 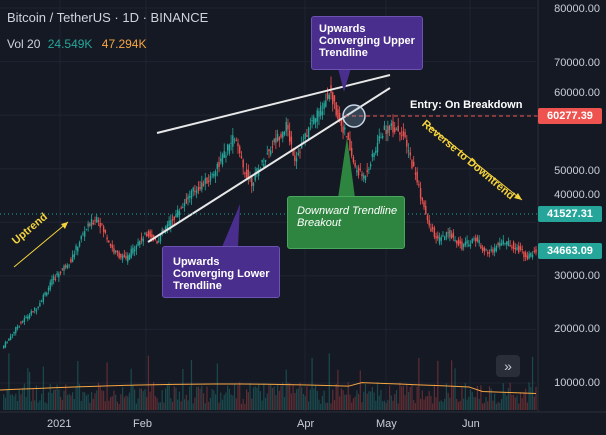 What do you see at coordinates (108, 17) in the screenshot?
I see `chart-title: Bitcoin / TetherUS · 1D · BINANCE` at bounding box center [108, 17].